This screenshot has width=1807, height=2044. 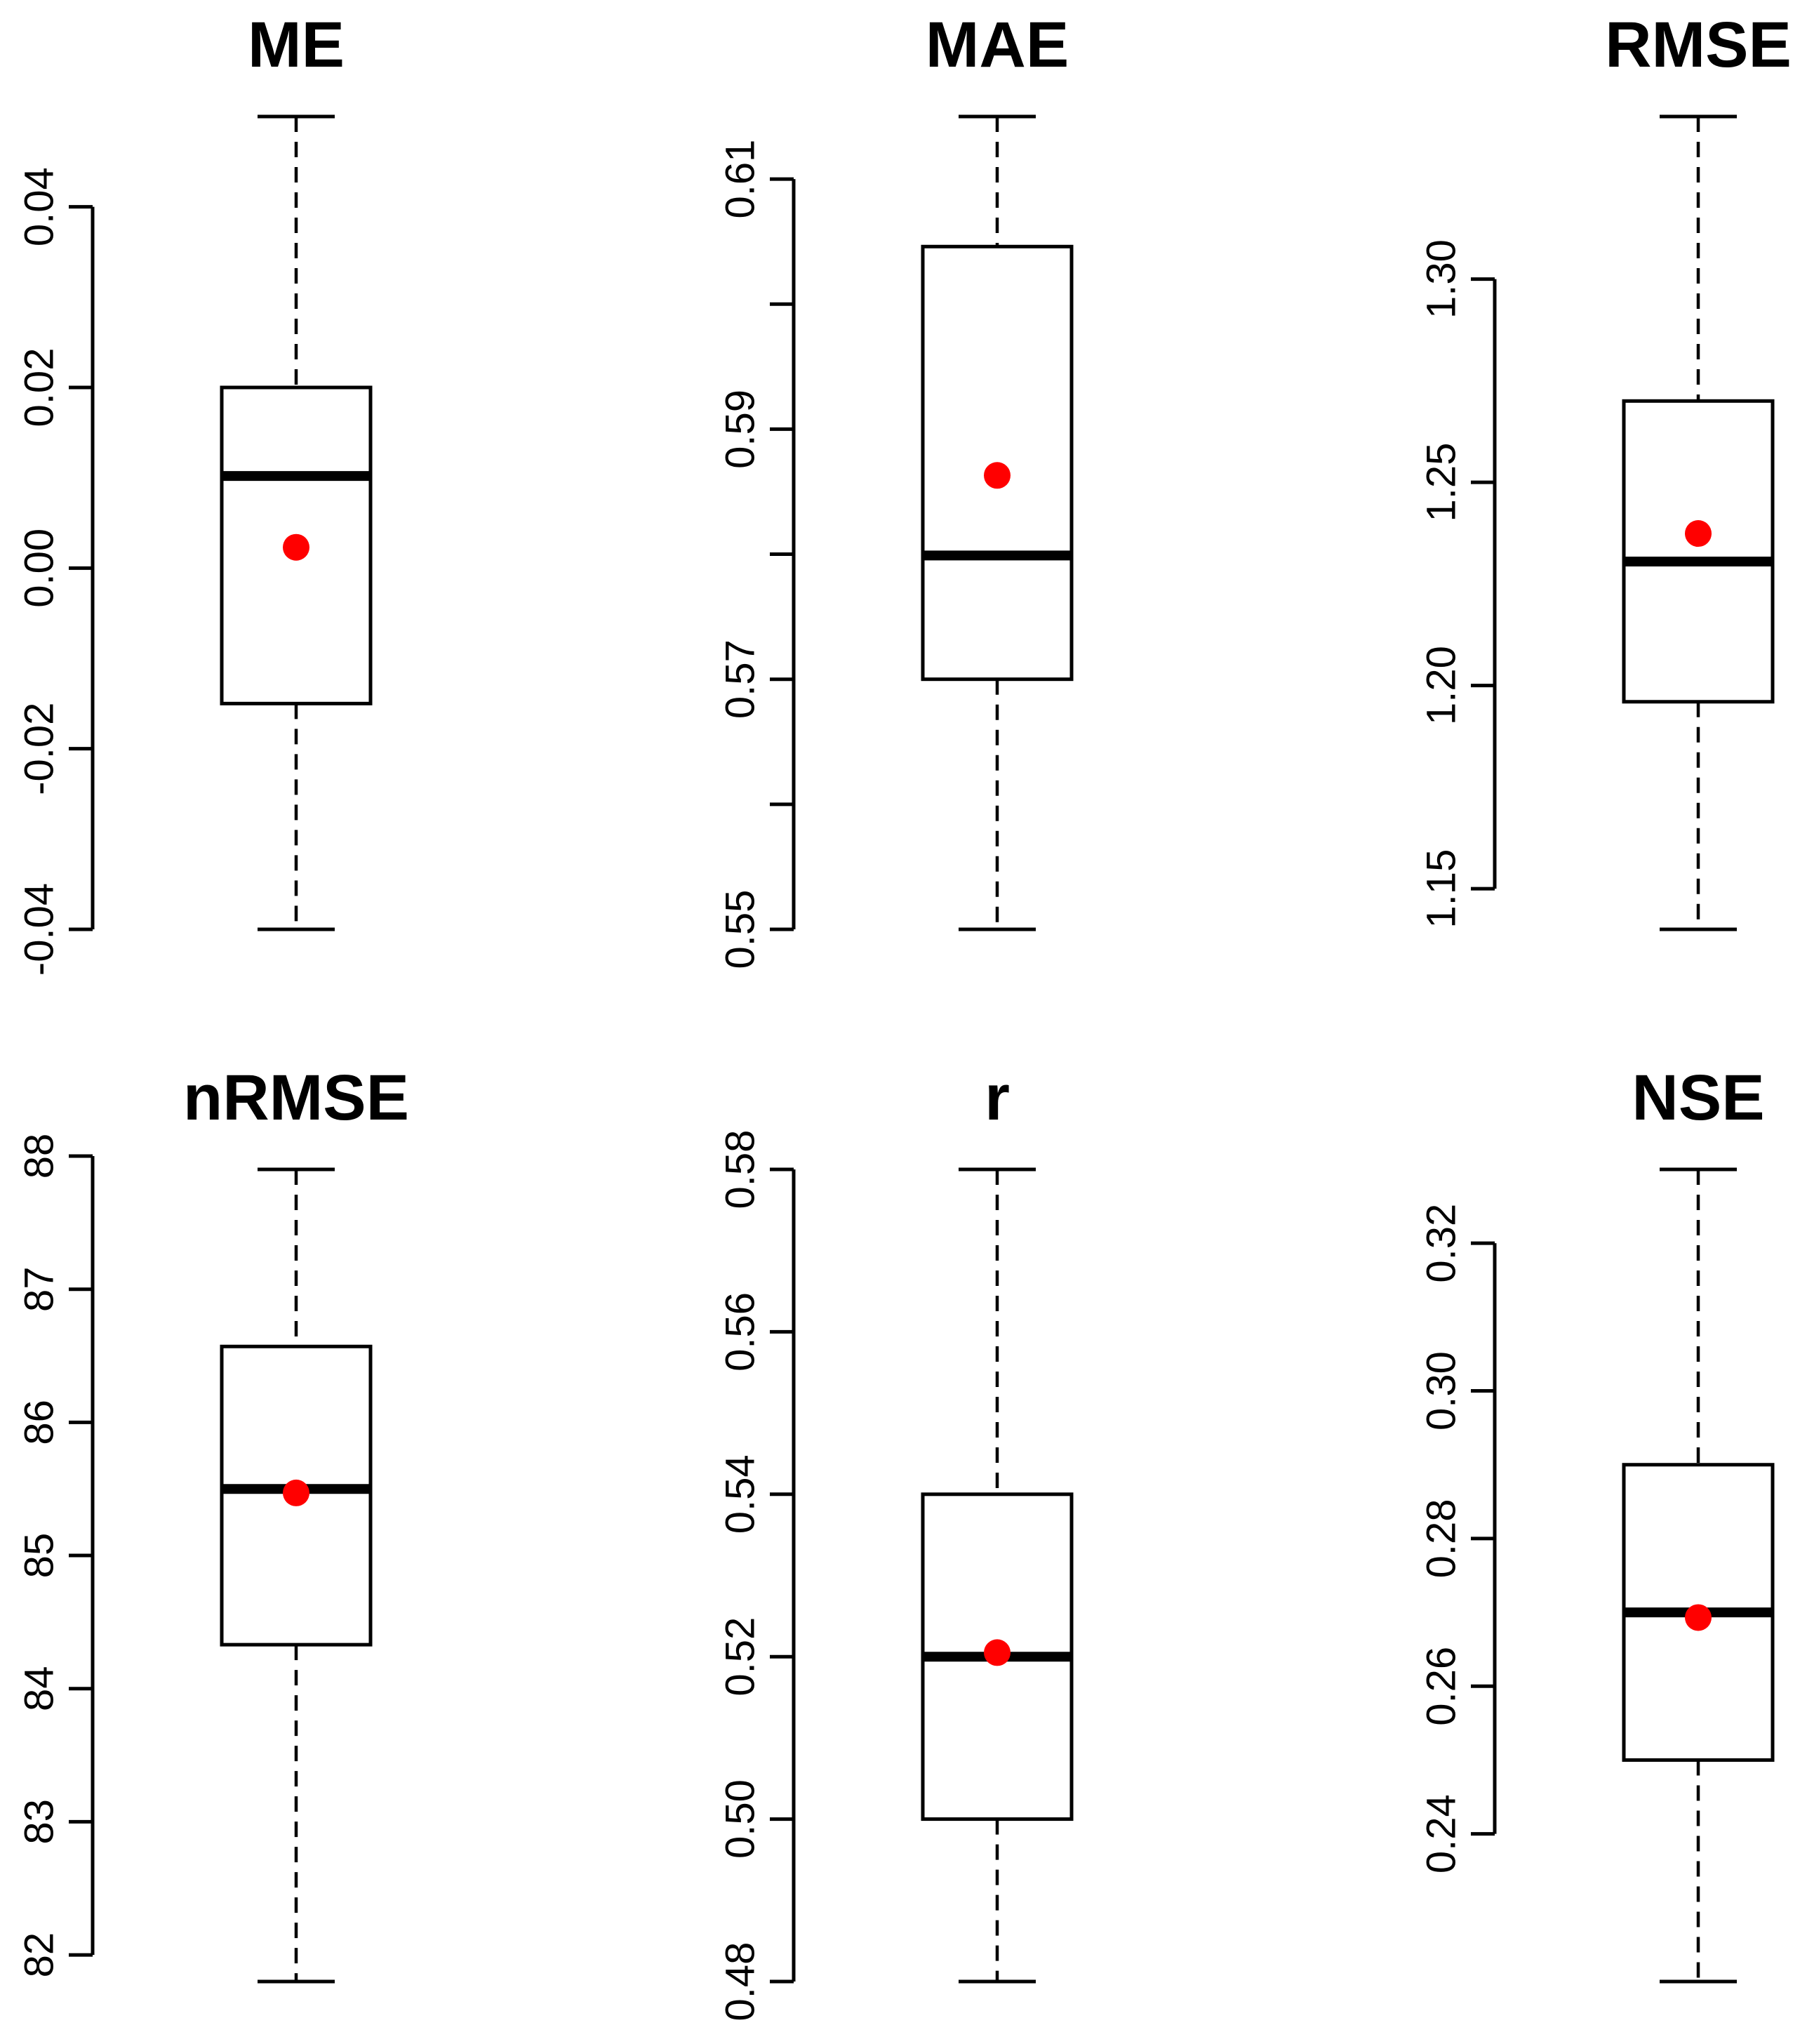 I want to click on y-tick-label: 88, so click(x=39, y=1156).